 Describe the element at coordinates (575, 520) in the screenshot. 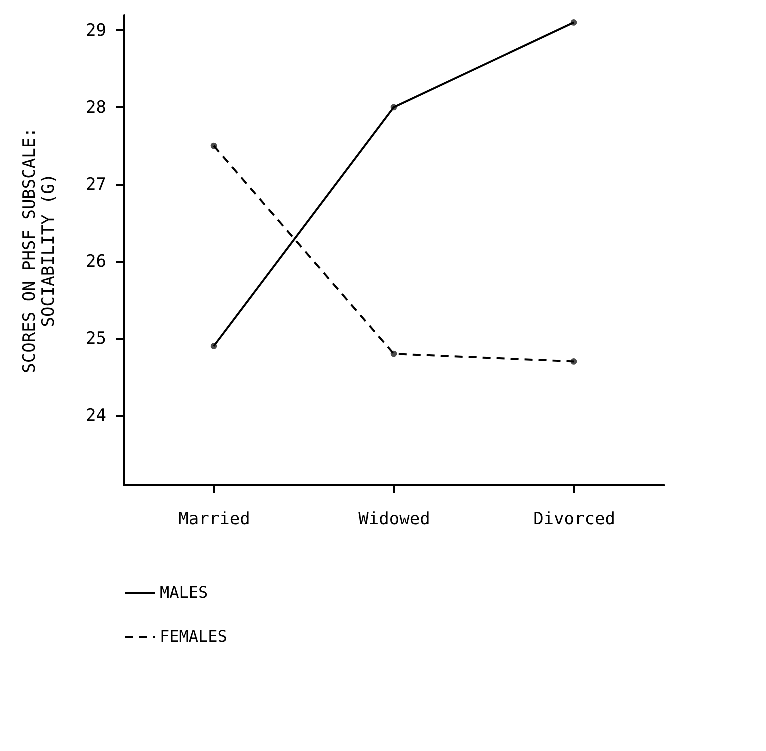

I see `x-tick-label: Divorced` at that location.